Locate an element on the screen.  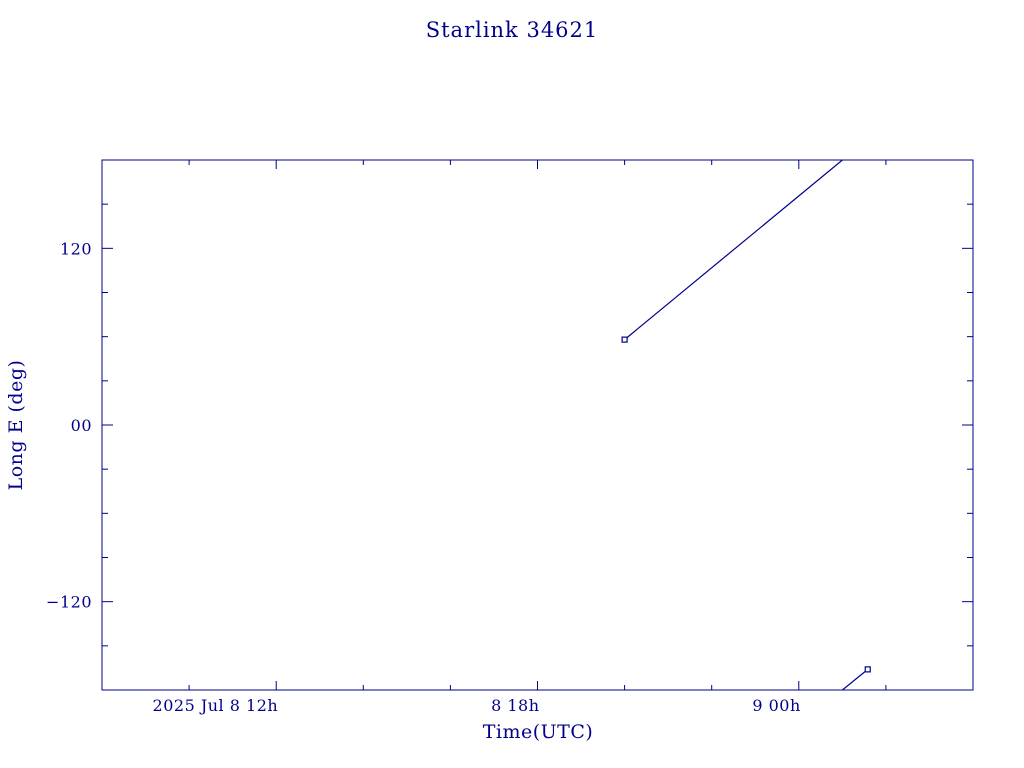
x-tick-label: 2025 Jul 8 12h is located at coordinates (216, 705).